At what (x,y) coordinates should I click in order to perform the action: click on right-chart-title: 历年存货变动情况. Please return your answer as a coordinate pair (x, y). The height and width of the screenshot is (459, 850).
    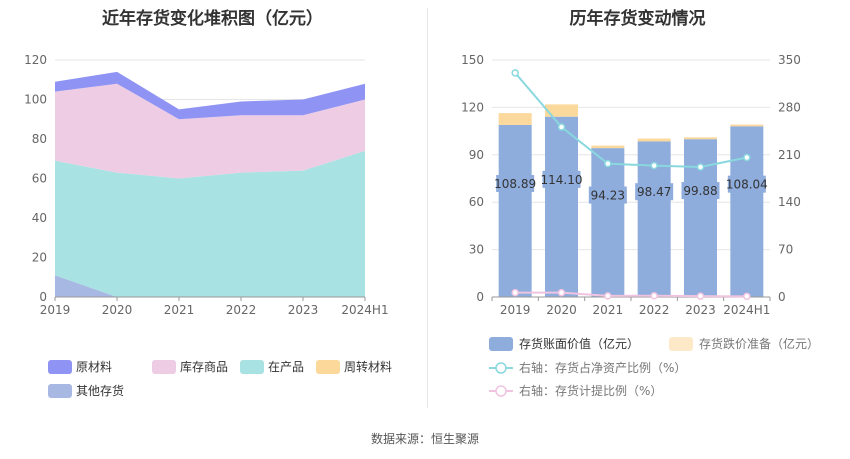
    Looking at the image, I should click on (637, 19).